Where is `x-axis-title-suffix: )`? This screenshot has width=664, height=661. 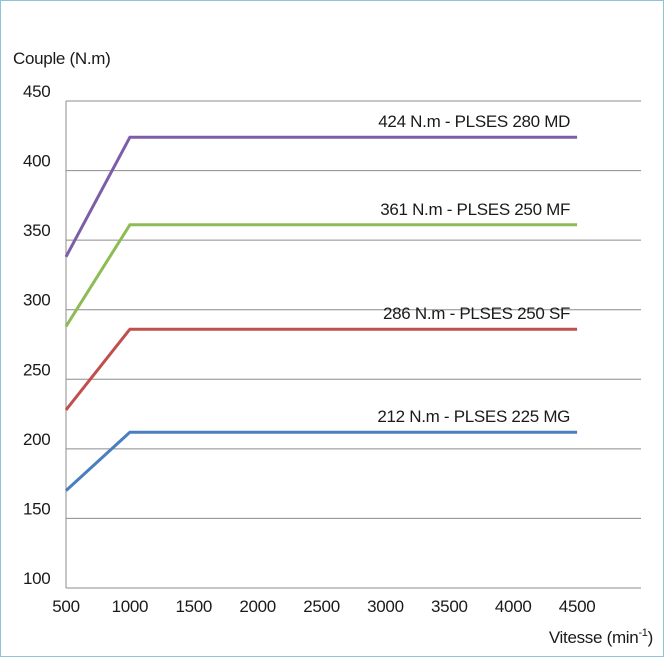
x-axis-title-suffix: ) is located at coordinates (650, 637).